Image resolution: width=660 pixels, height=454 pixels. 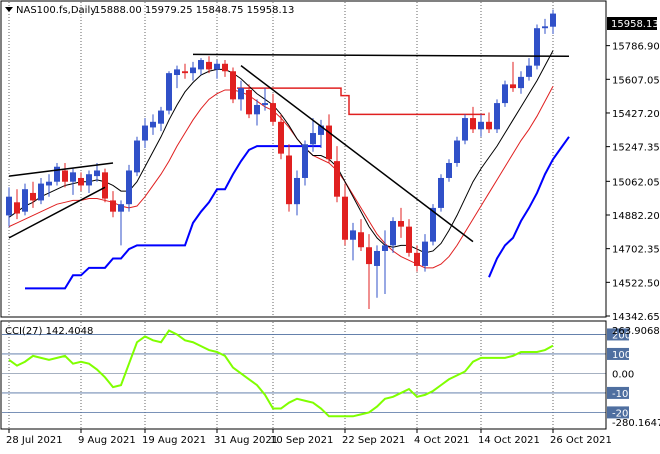 What do you see at coordinates (623, 374) in the screenshot?
I see `cci-level-label-2: 0.00` at bounding box center [623, 374].